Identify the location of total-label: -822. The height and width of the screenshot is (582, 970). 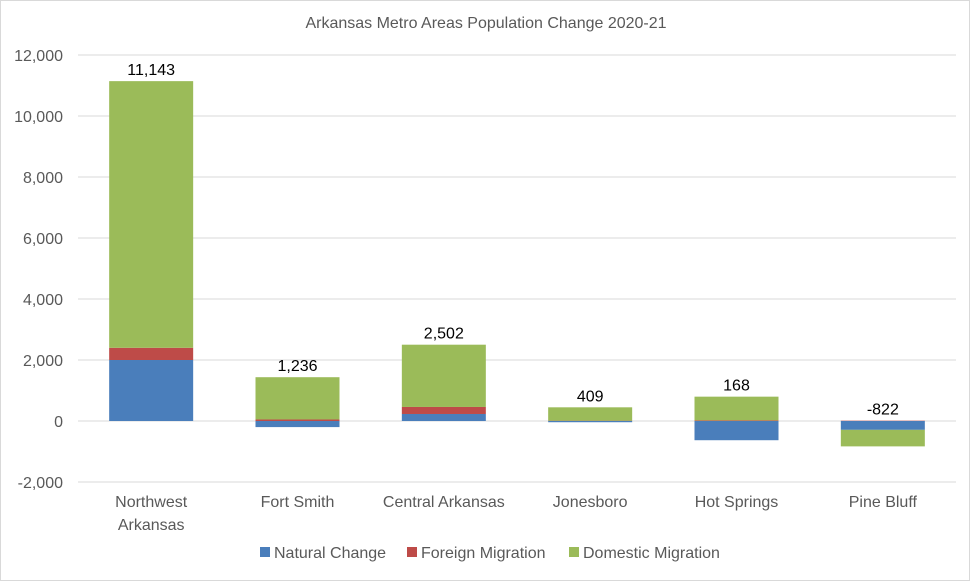
(883, 410).